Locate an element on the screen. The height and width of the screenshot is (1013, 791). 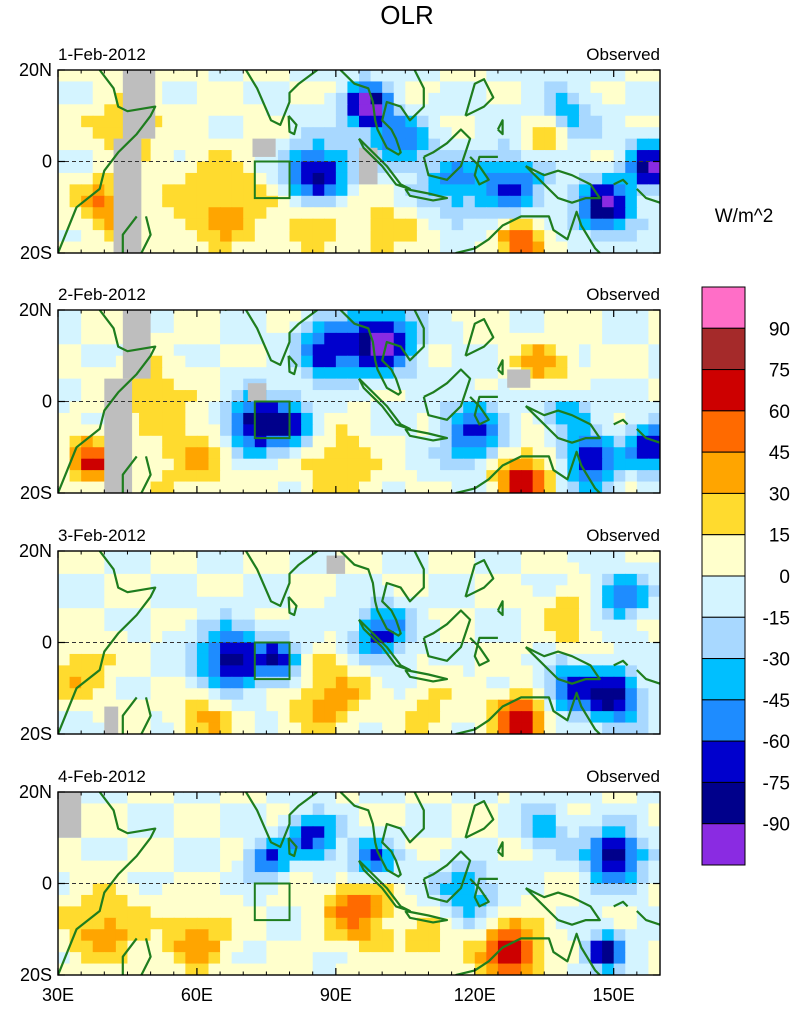
region-box is located at coordinates (272, 661).